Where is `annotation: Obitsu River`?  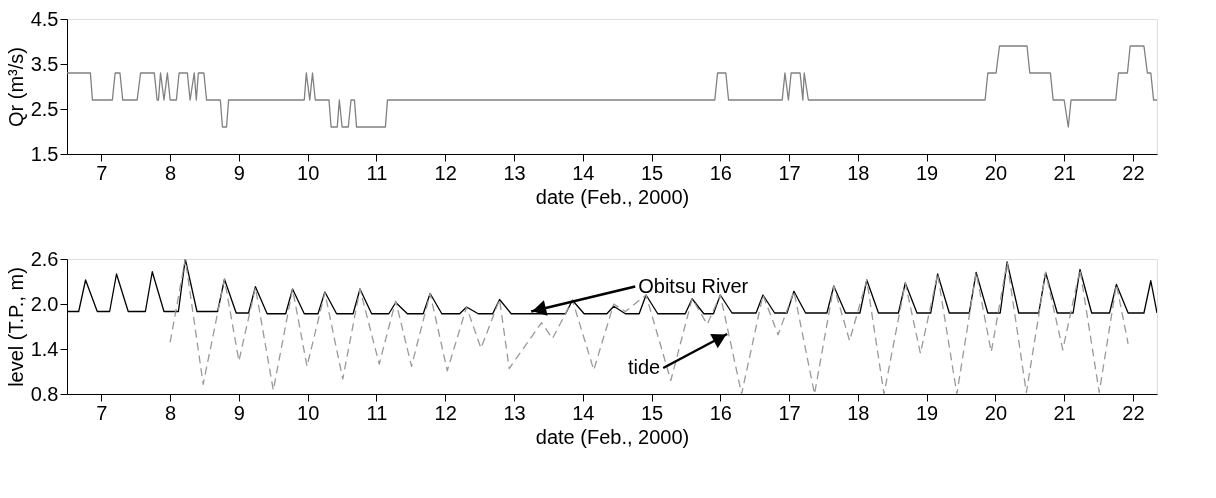 annotation: Obitsu River is located at coordinates (693, 285).